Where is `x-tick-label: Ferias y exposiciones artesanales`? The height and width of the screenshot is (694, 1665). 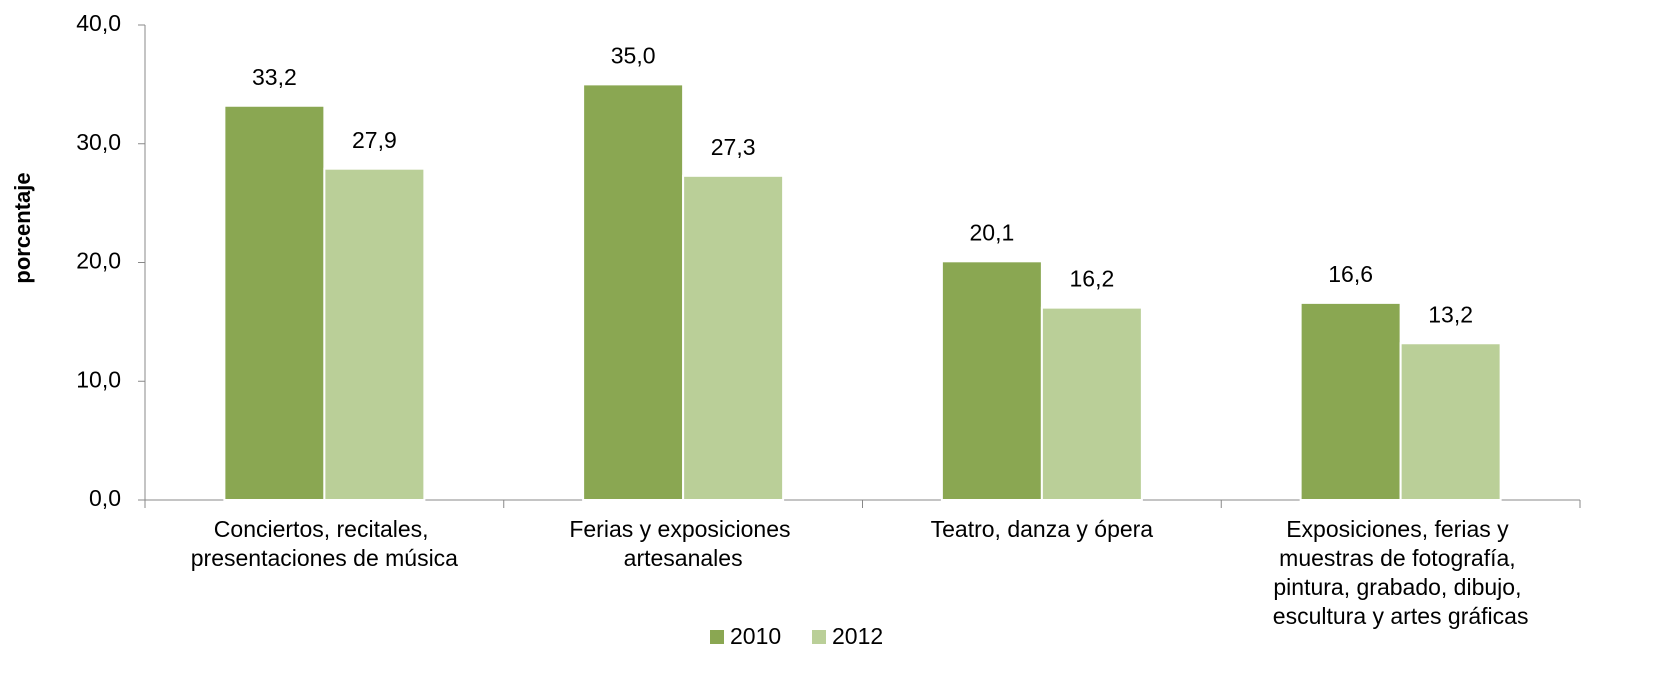 x-tick-label: Ferias y exposiciones artesanales is located at coordinates (683, 543).